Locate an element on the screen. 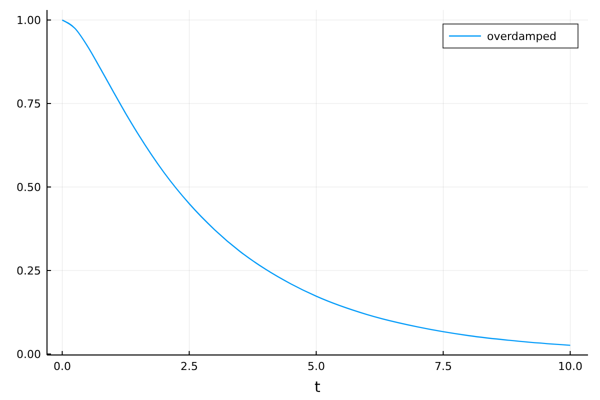  y-tick-label: 1.00 is located at coordinates (28, 21).